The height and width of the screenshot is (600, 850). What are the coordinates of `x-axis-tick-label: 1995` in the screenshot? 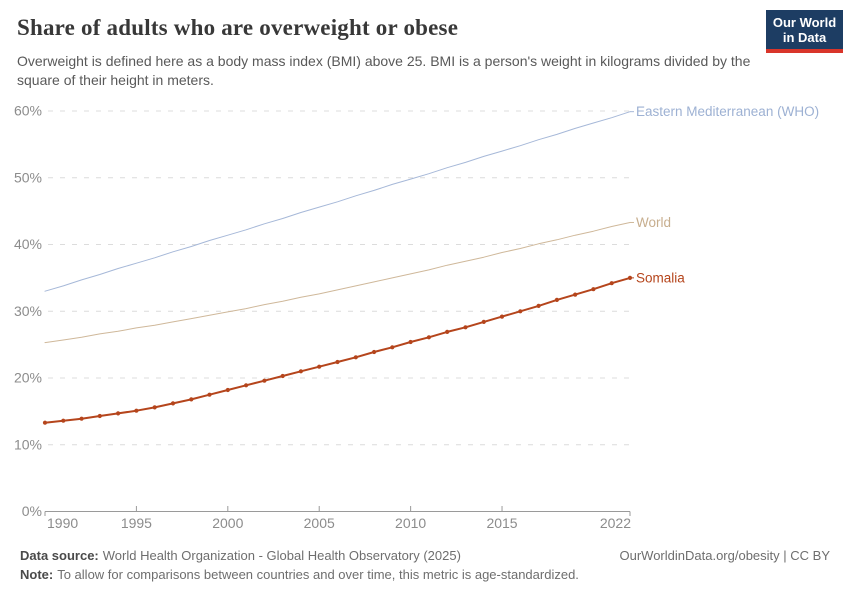 It's located at (136, 523).